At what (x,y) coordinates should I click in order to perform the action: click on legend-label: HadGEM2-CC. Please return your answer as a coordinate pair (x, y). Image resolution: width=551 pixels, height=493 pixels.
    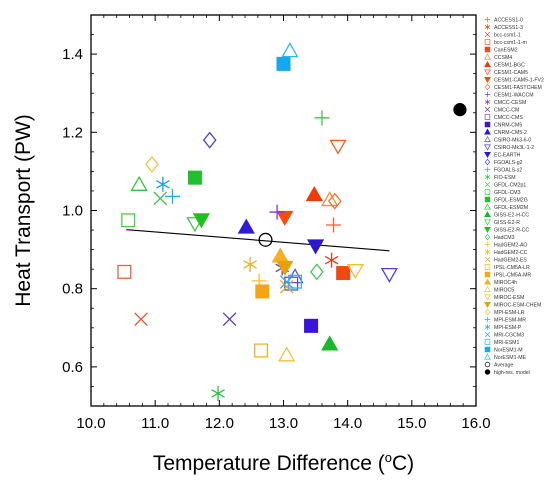
    Looking at the image, I should click on (511, 253).